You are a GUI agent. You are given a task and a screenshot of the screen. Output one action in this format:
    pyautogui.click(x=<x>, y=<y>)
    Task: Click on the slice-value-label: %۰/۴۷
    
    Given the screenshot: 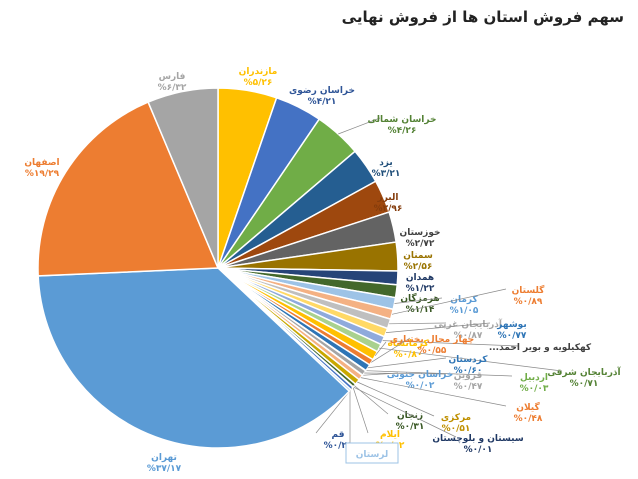 What is the action you would take?
    pyautogui.click(x=468, y=387)
    